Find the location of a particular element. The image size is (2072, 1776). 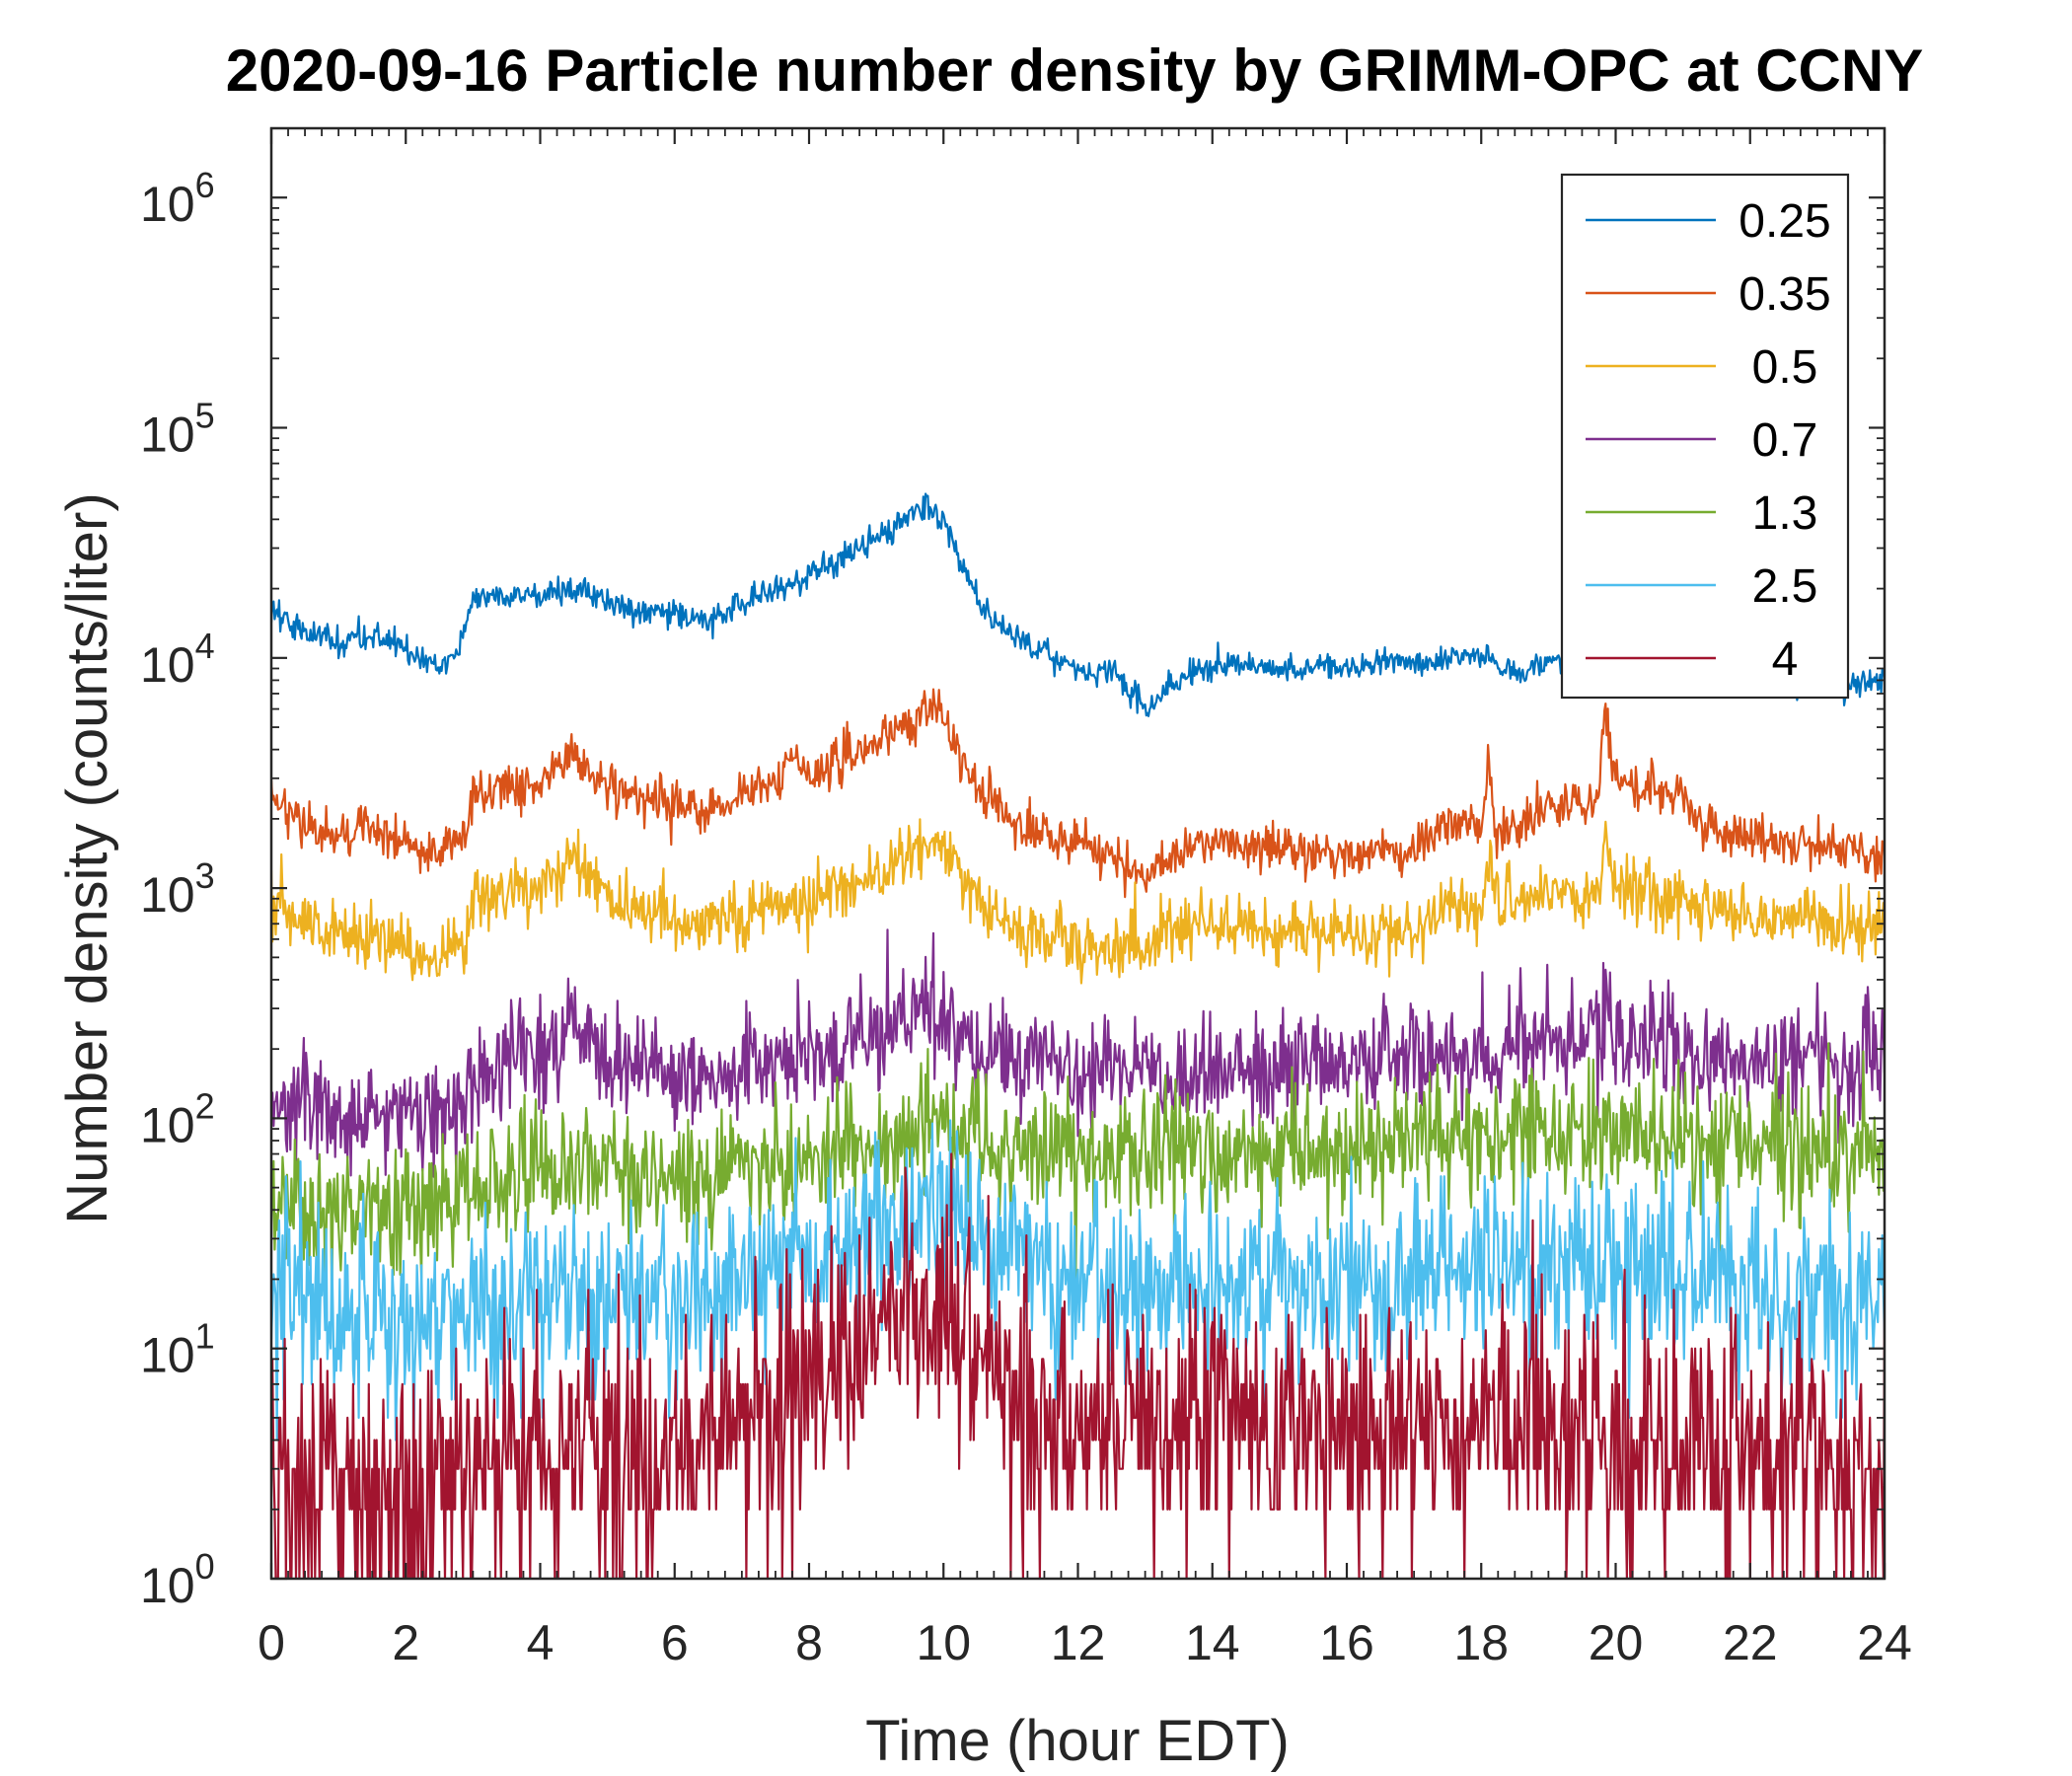

y-axis-title: Number density (counts/liter) is located at coordinates (87, 858).